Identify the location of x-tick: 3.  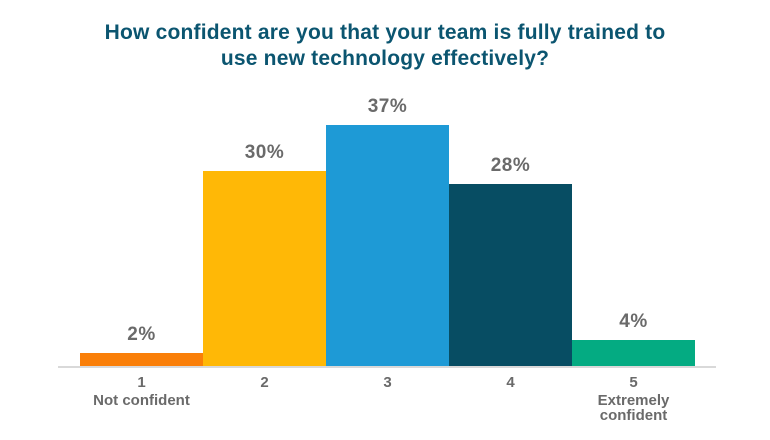
(387, 383).